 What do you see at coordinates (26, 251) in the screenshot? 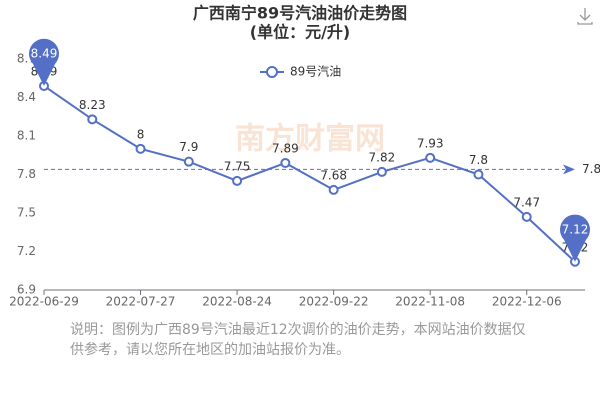
I see `y-tick-label: 7.2` at bounding box center [26, 251].